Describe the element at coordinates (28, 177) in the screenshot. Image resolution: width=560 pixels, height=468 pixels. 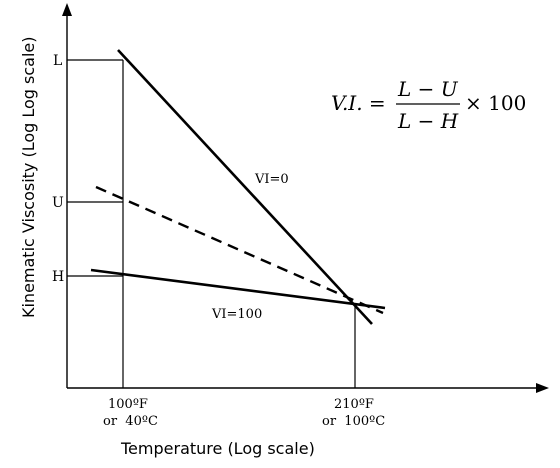
I see `y-axis-label: Kinematic Viscosity (Log Log scale)` at that location.